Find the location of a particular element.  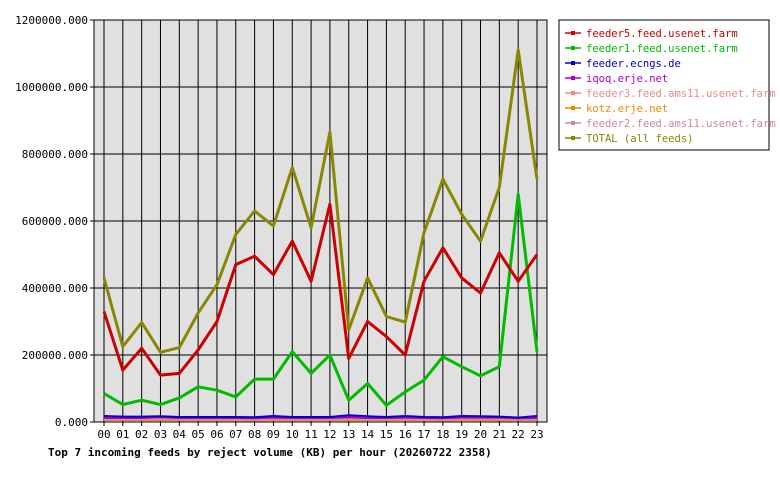

legend-label: iqoq.erje.net is located at coordinates (627, 79).